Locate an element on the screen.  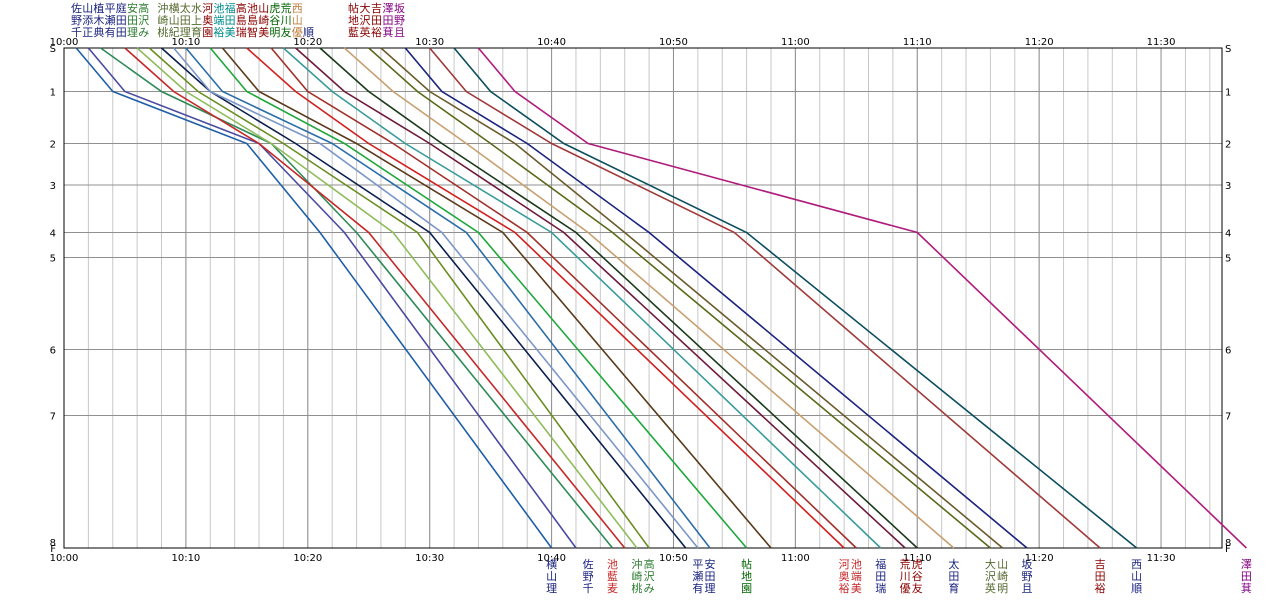
legend-char: 河 is located at coordinates (207, 8).